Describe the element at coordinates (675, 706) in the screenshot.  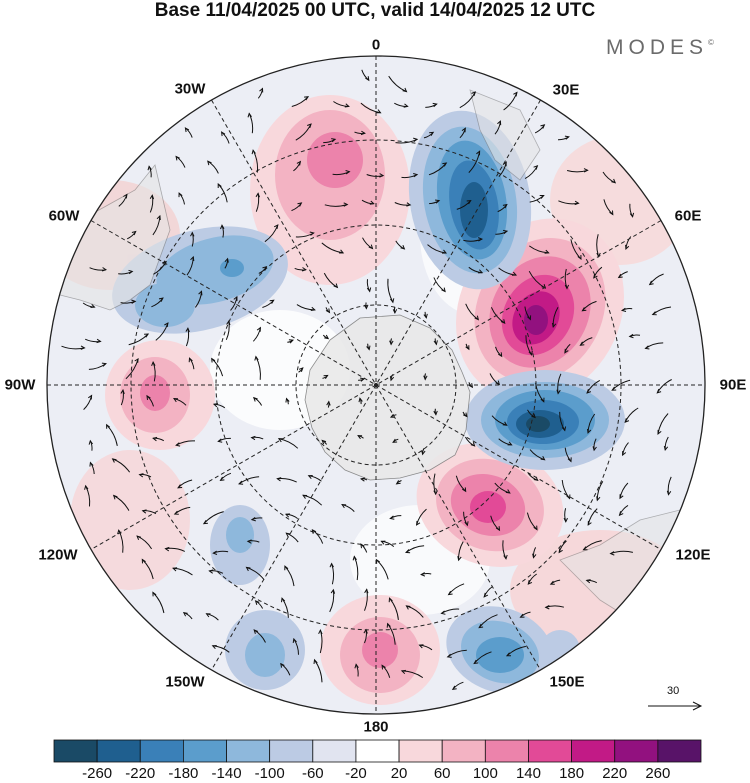
I see `reference-vector-arrow` at that location.